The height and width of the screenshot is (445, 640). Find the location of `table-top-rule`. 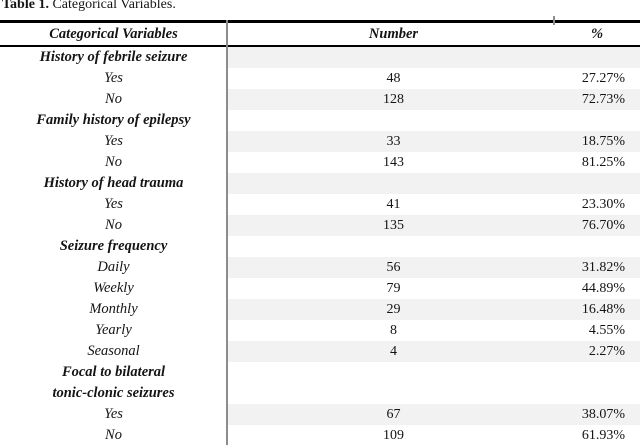

table-top-rule is located at coordinates (320, 21).